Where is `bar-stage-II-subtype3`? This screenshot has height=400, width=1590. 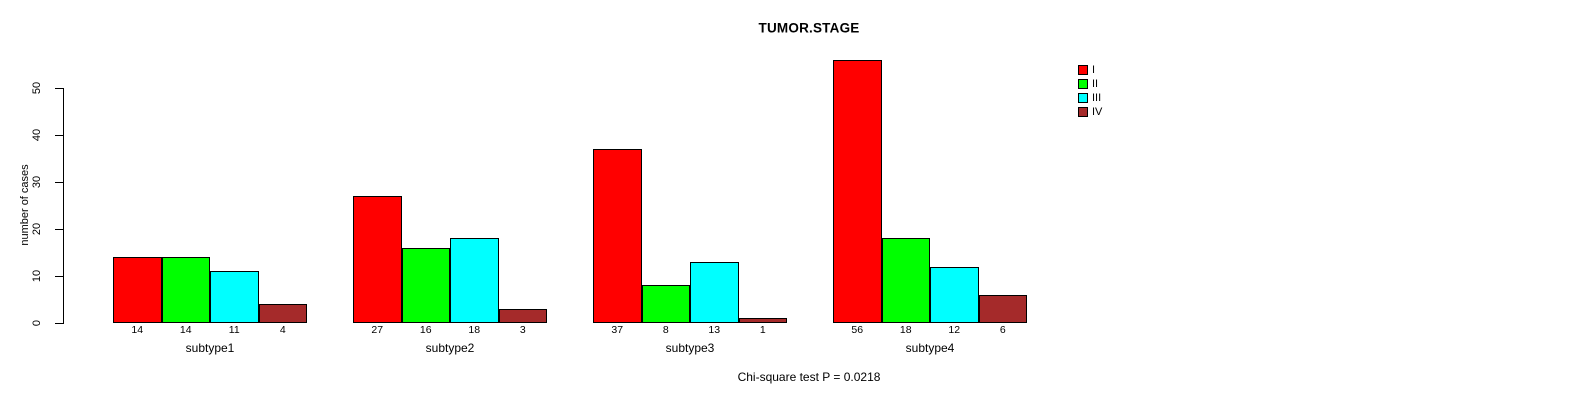
bar-stage-II-subtype3 is located at coordinates (665, 304).